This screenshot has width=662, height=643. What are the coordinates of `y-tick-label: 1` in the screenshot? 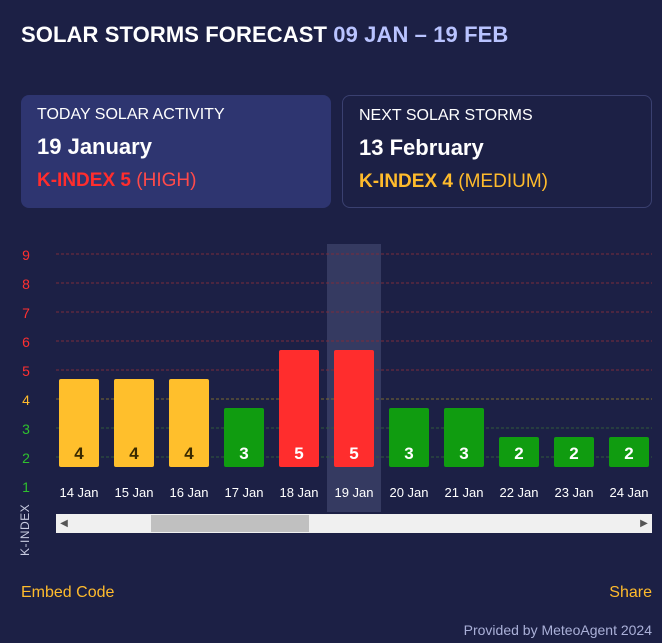 It's located at (26, 487).